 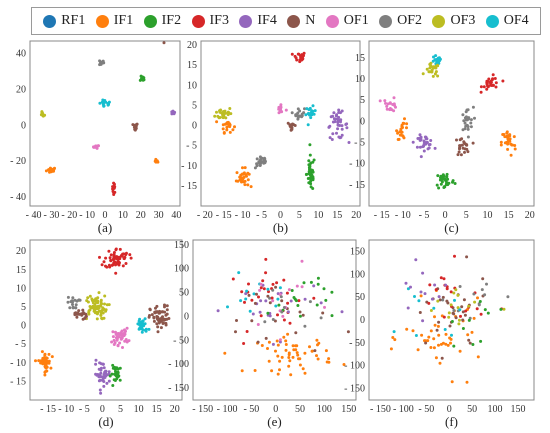 I want to click on x-tick-label: 40, so click(x=176, y=215).